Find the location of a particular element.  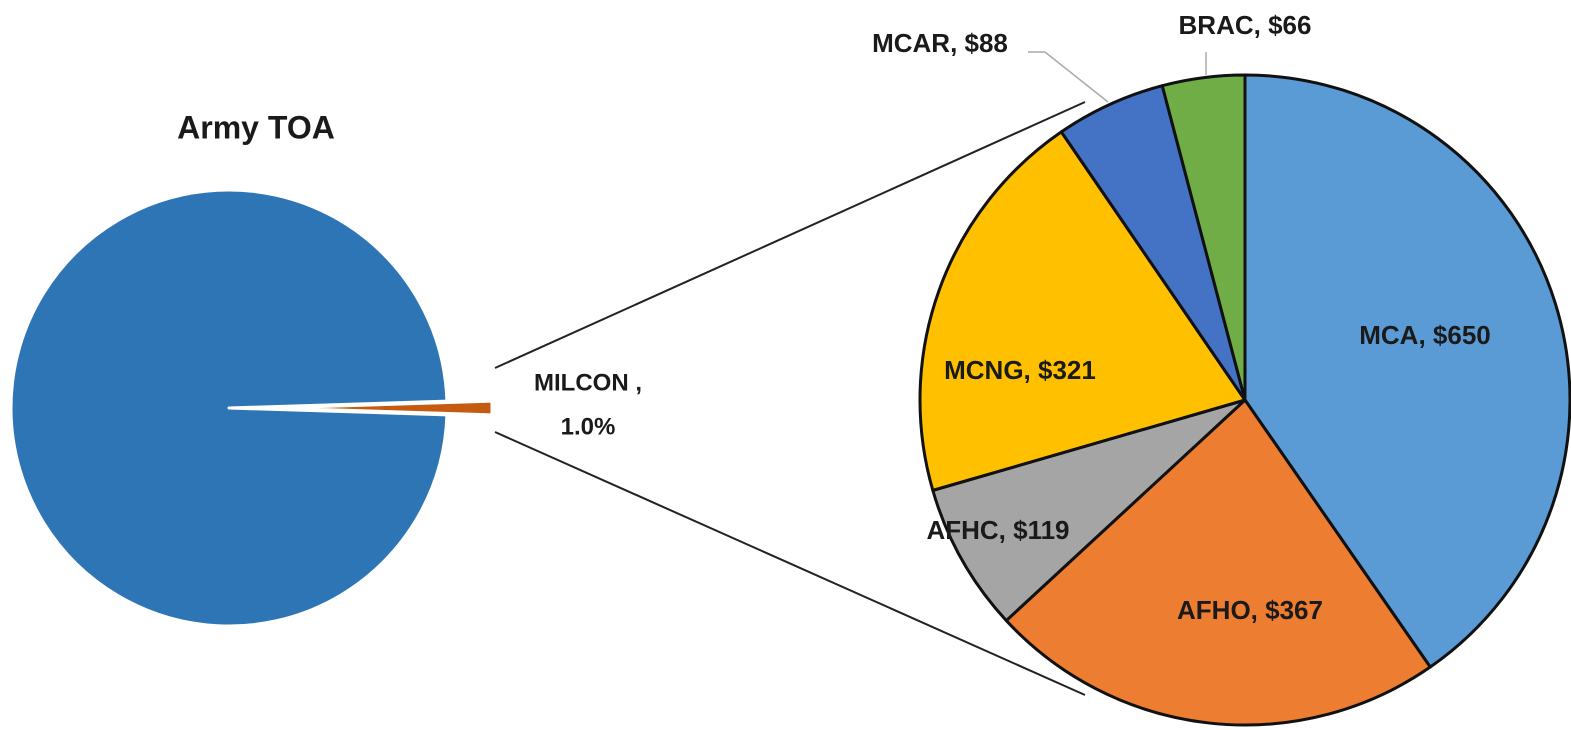

data-label: MCAR, $88 is located at coordinates (940, 43).